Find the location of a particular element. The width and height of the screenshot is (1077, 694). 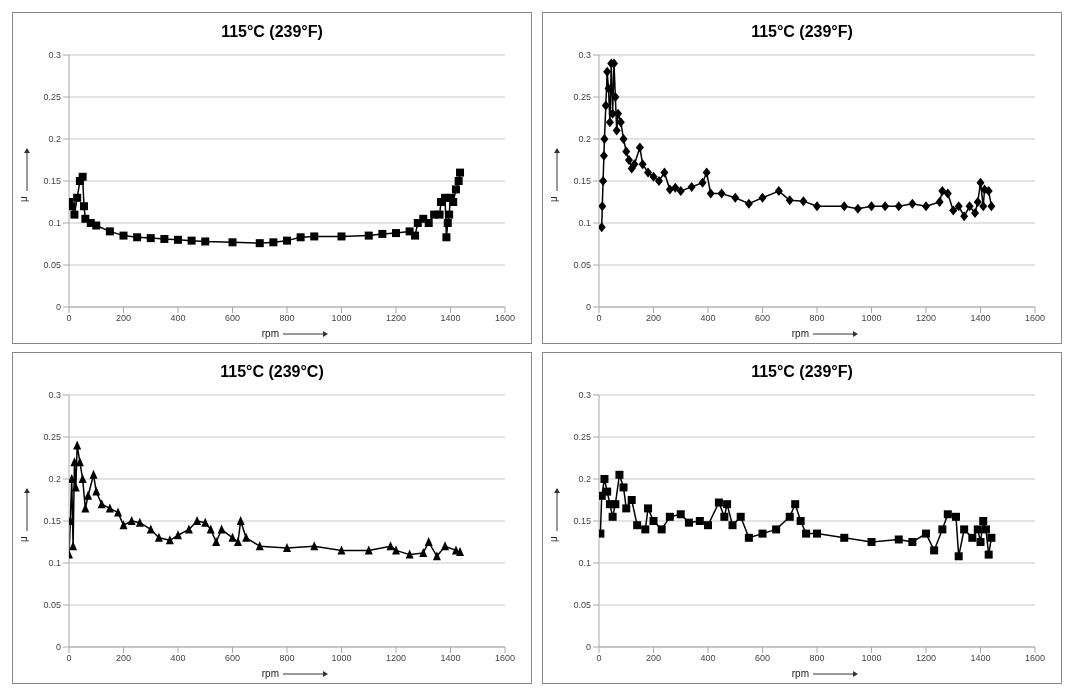

x-tick-label: 600 is located at coordinates (232, 318).